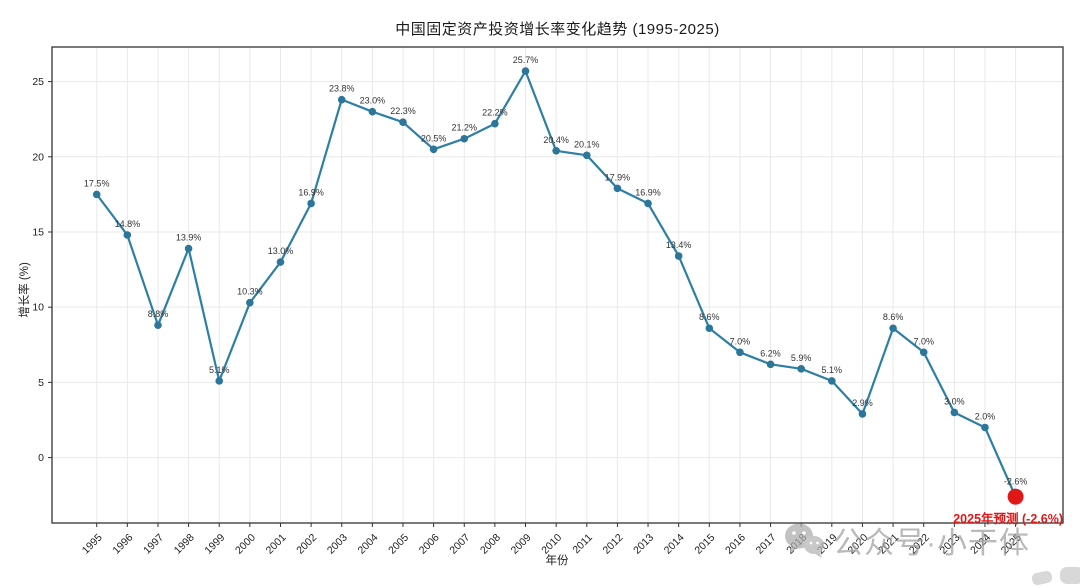 This screenshot has width=1080, height=588. I want to click on data-point-label: 13.9%, so click(189, 238).